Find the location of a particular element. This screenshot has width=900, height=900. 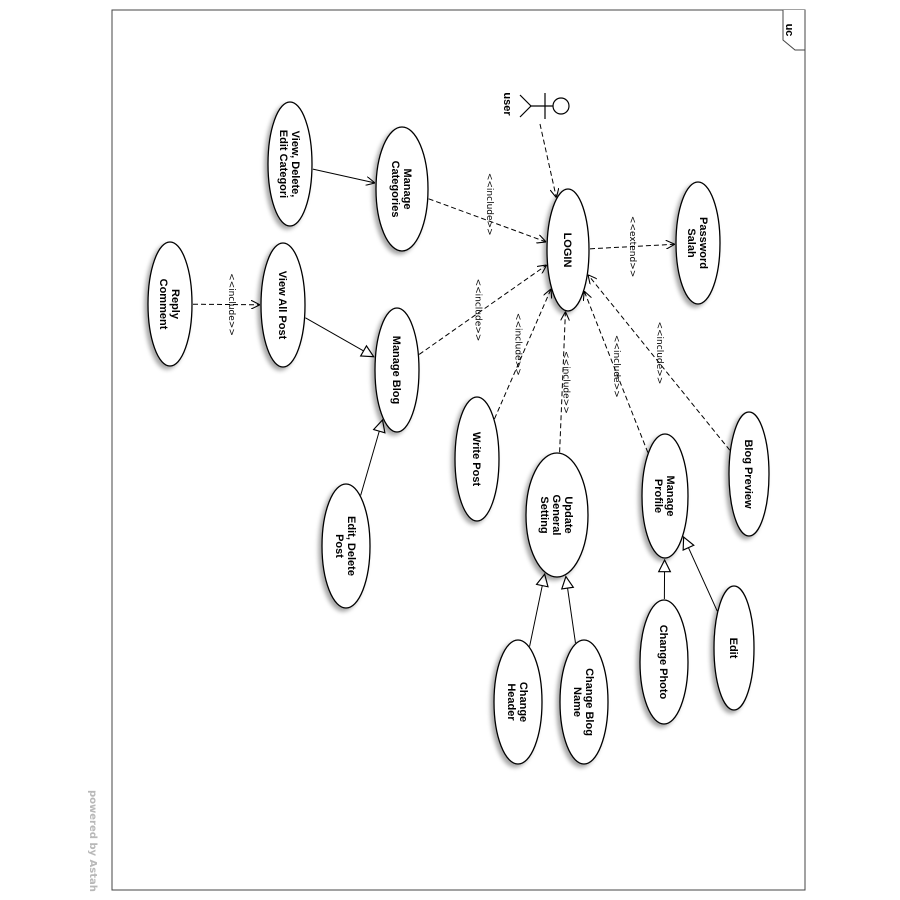

actor-label: user is located at coordinates (507, 104).